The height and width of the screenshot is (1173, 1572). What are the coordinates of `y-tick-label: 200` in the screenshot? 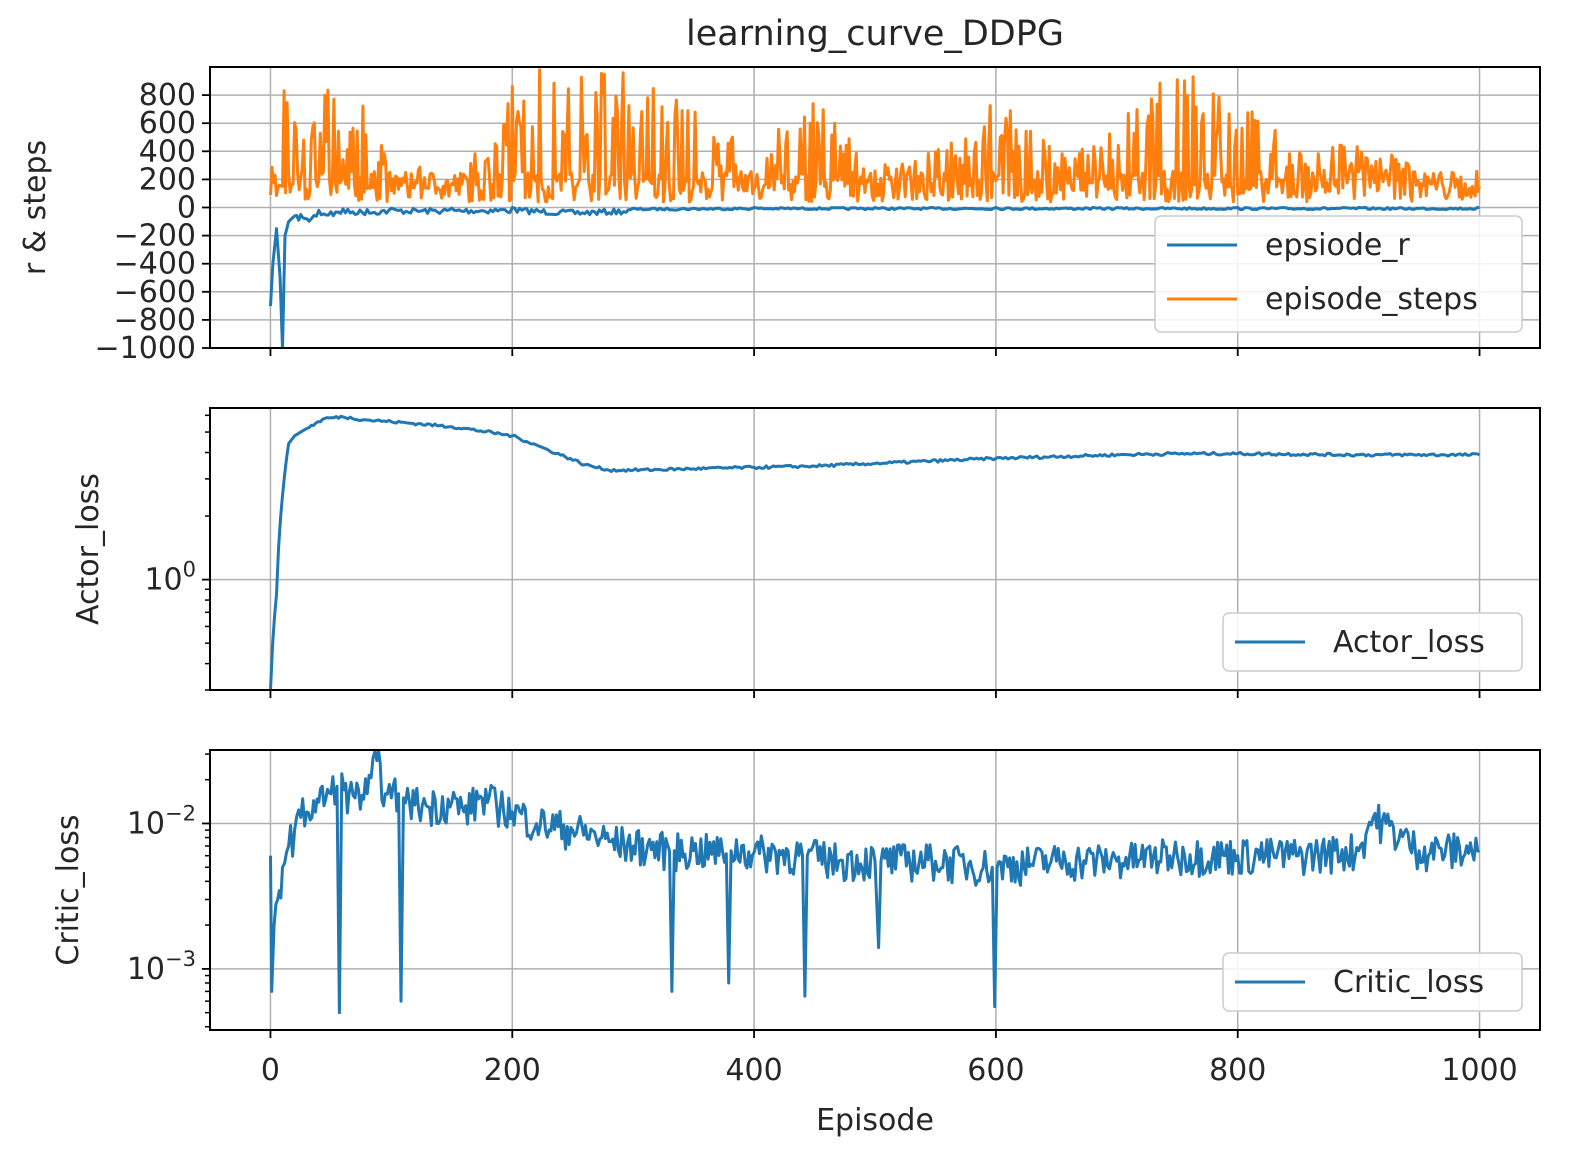 It's located at (167, 179).